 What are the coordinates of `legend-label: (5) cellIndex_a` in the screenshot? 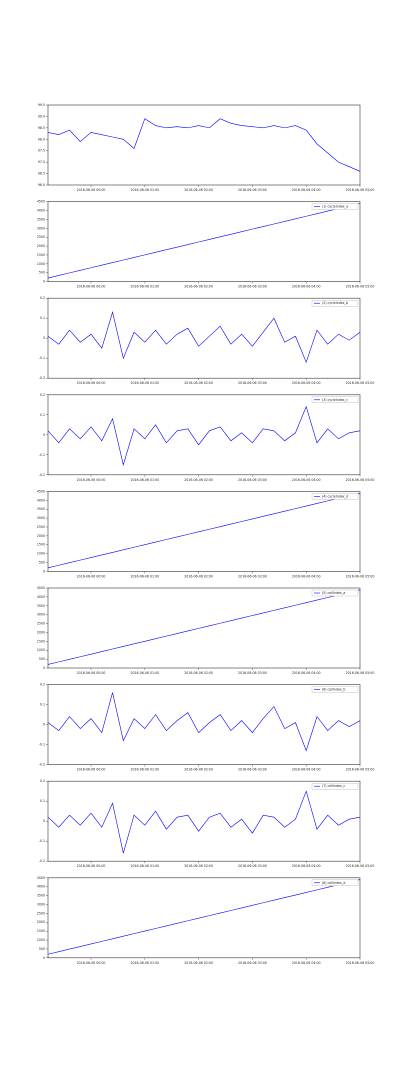 It's located at (333, 593).